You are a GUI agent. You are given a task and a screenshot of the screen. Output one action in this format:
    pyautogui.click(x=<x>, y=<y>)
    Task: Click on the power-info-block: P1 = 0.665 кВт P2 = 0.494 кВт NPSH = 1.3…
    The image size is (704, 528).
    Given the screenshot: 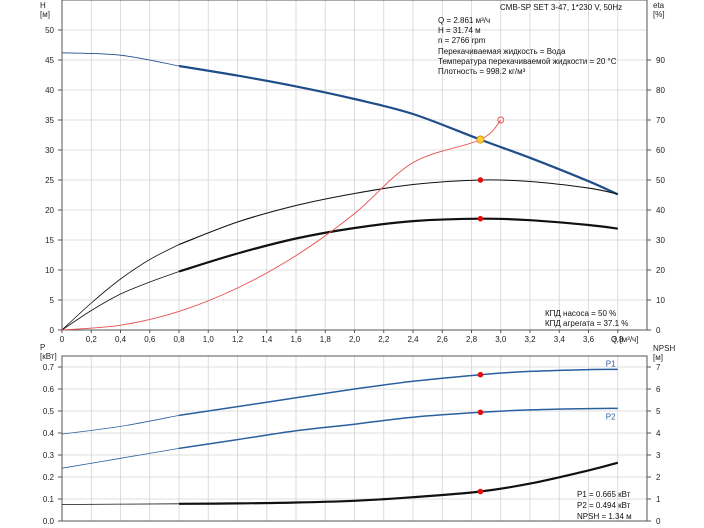 What is the action you would take?
    pyautogui.click(x=604, y=505)
    